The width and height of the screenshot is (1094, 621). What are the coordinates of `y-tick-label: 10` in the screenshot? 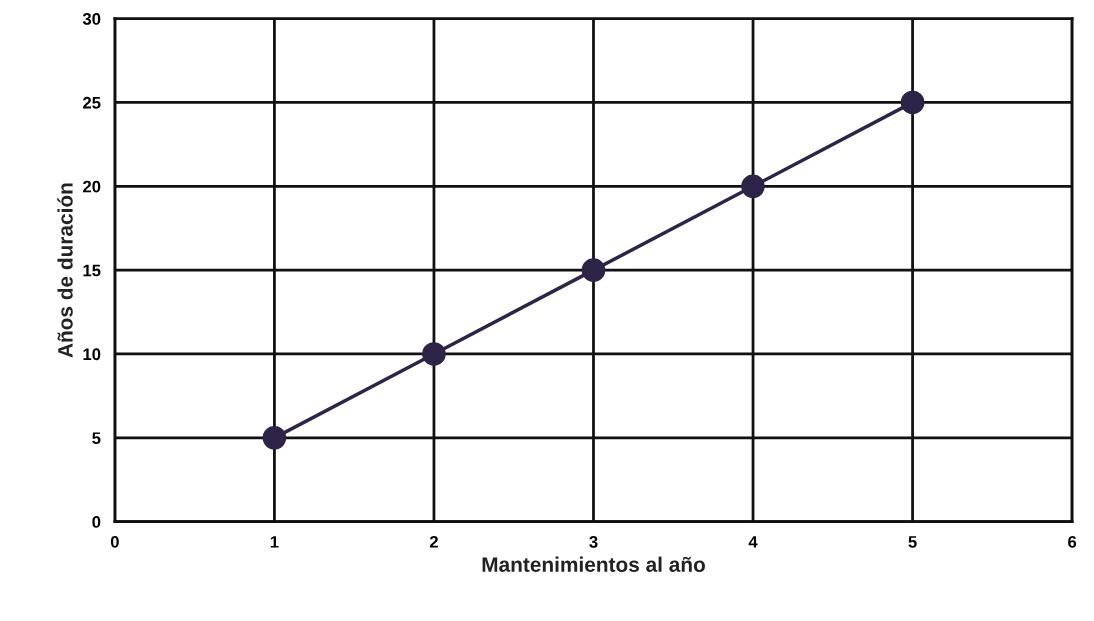 It's located at (92, 354).